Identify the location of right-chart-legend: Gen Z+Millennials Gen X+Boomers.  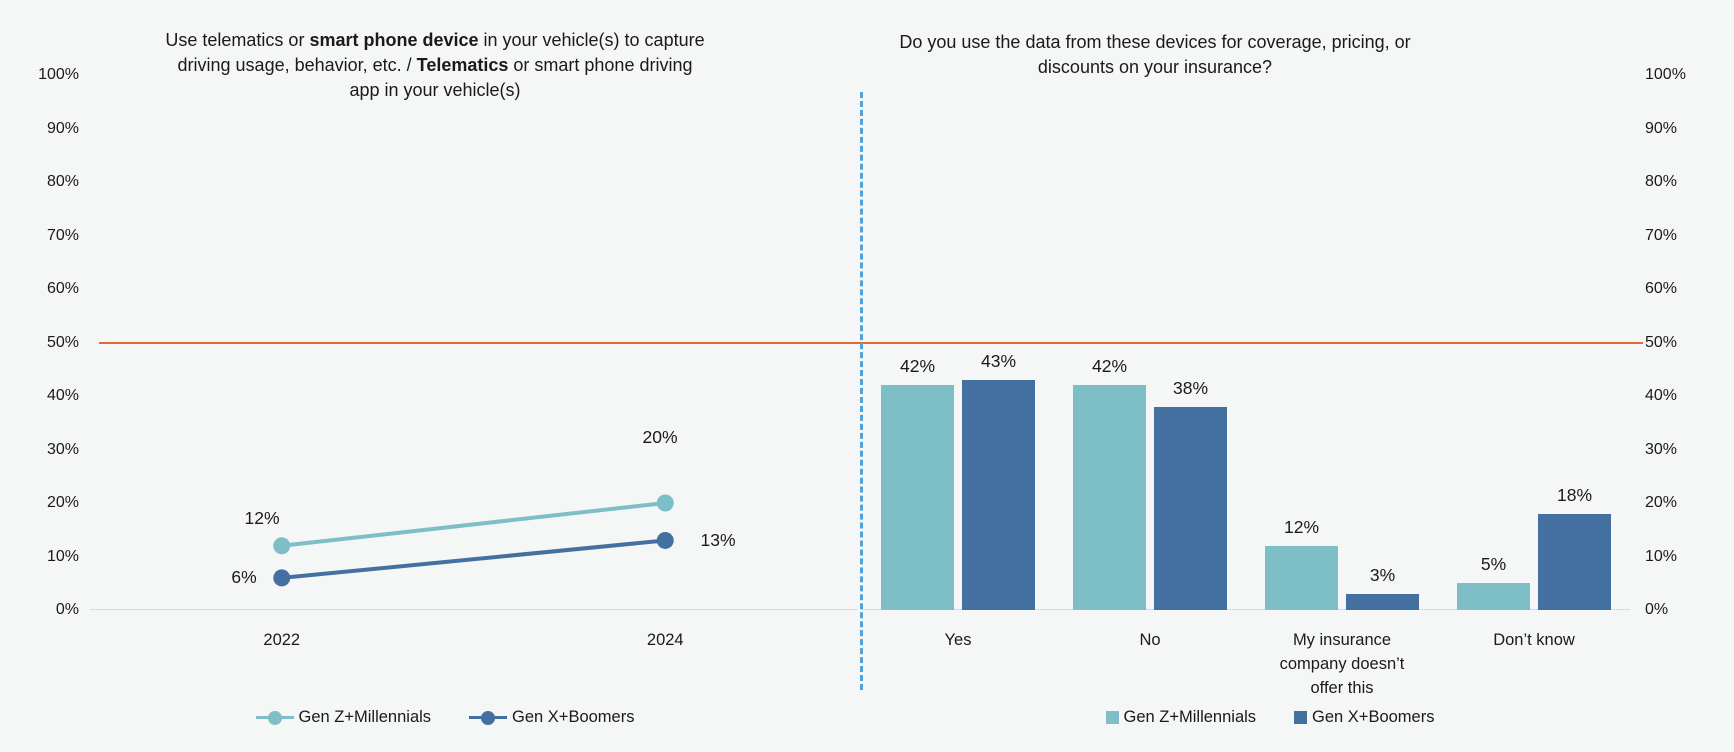
(1270, 717).